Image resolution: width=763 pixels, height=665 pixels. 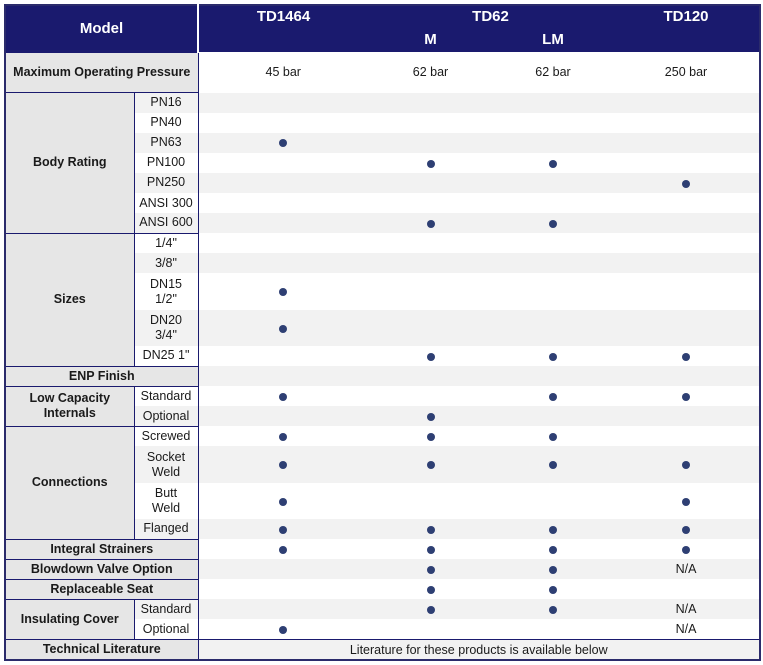 I want to click on row-label: Butt Weld, so click(x=166, y=500).